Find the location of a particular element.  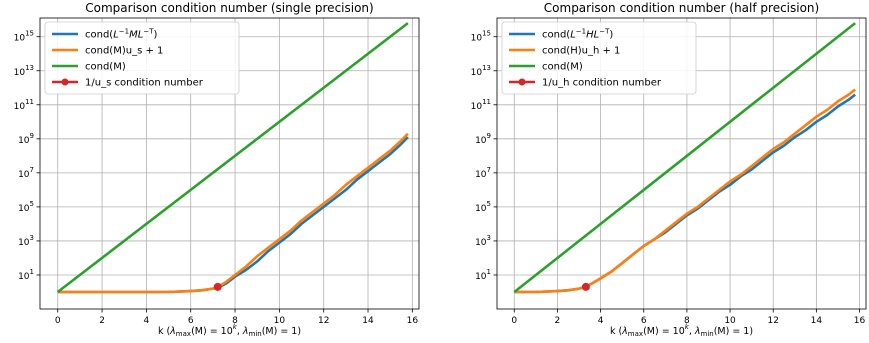

legend-label: 1/u_s condition number is located at coordinates (144, 83).